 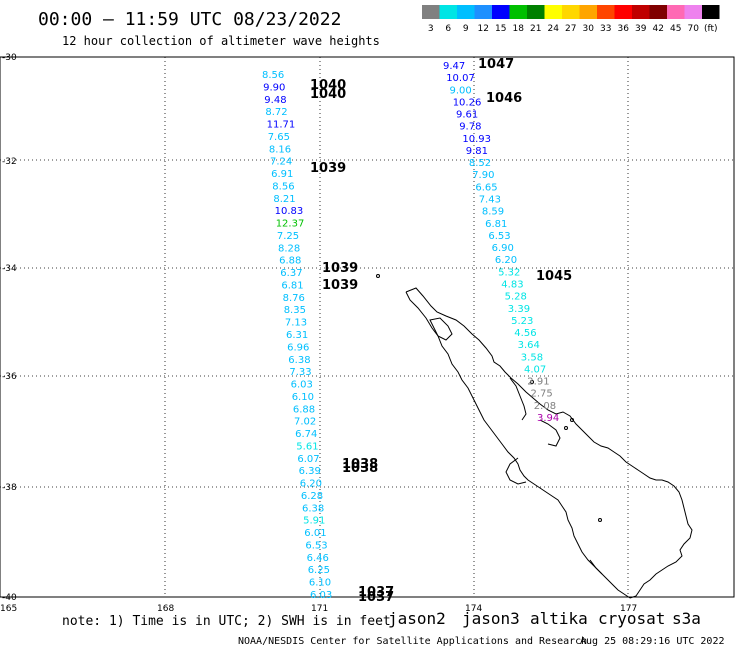 I want to click on time-label: 1045, so click(x=554, y=276).